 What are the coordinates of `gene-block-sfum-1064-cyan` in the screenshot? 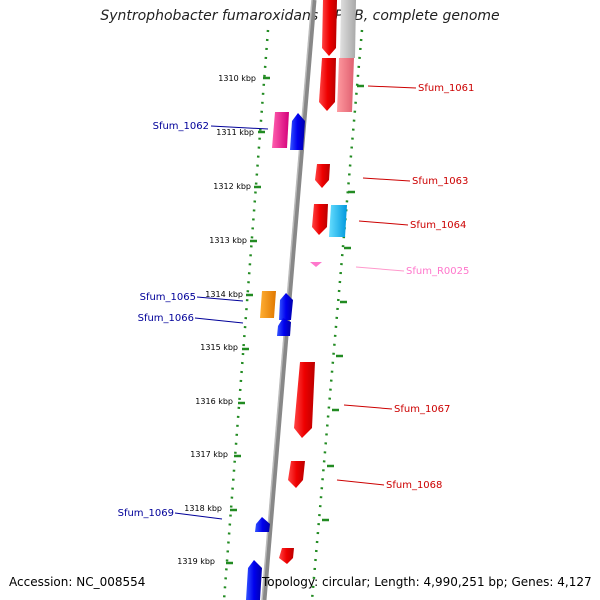 It's located at (338, 221).